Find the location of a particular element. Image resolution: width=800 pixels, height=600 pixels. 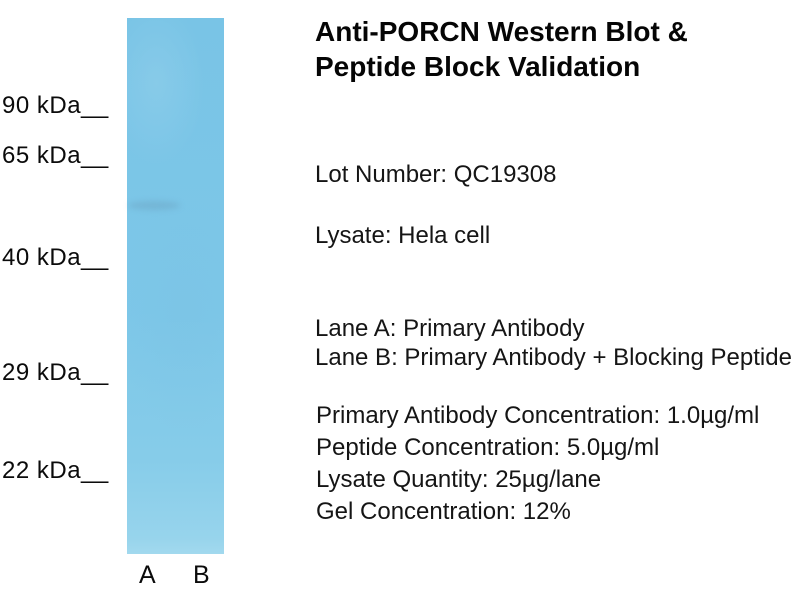

figure-title-line1: Anti-PORCN Western Blot & is located at coordinates (501, 31).